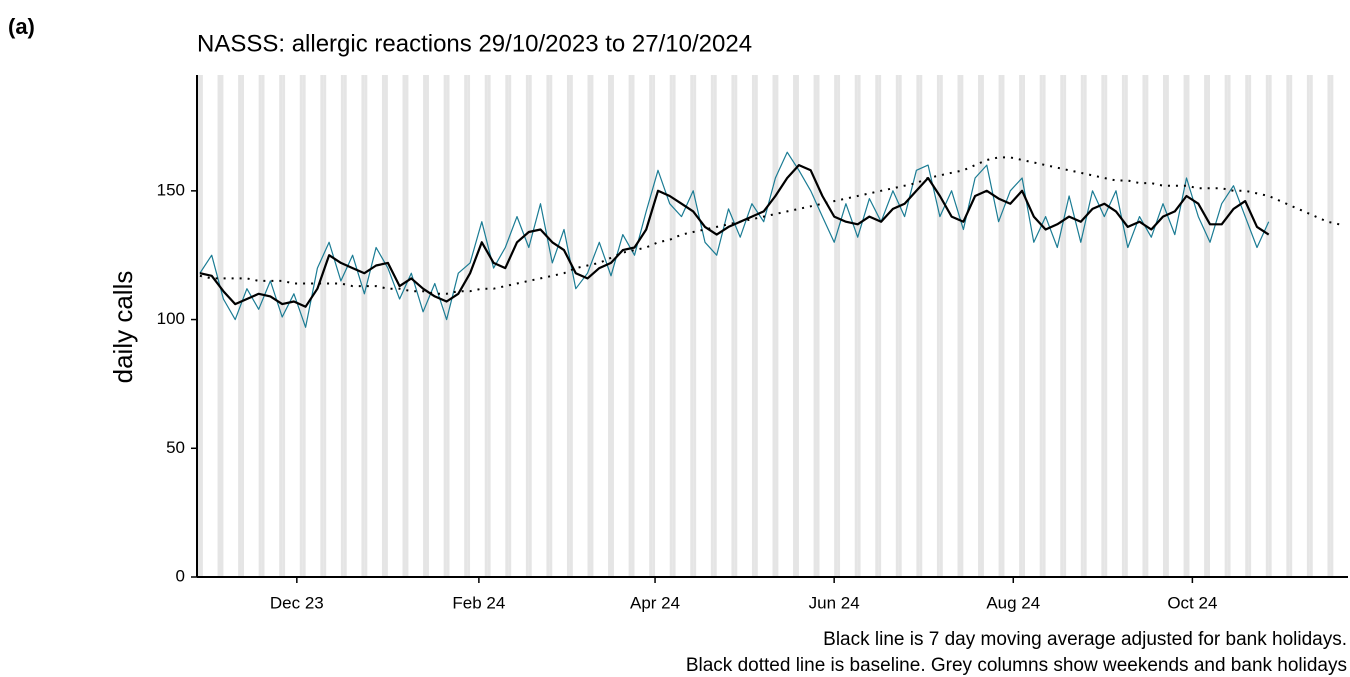  I want to click on x-tick-label: Feb 24, so click(478, 602).